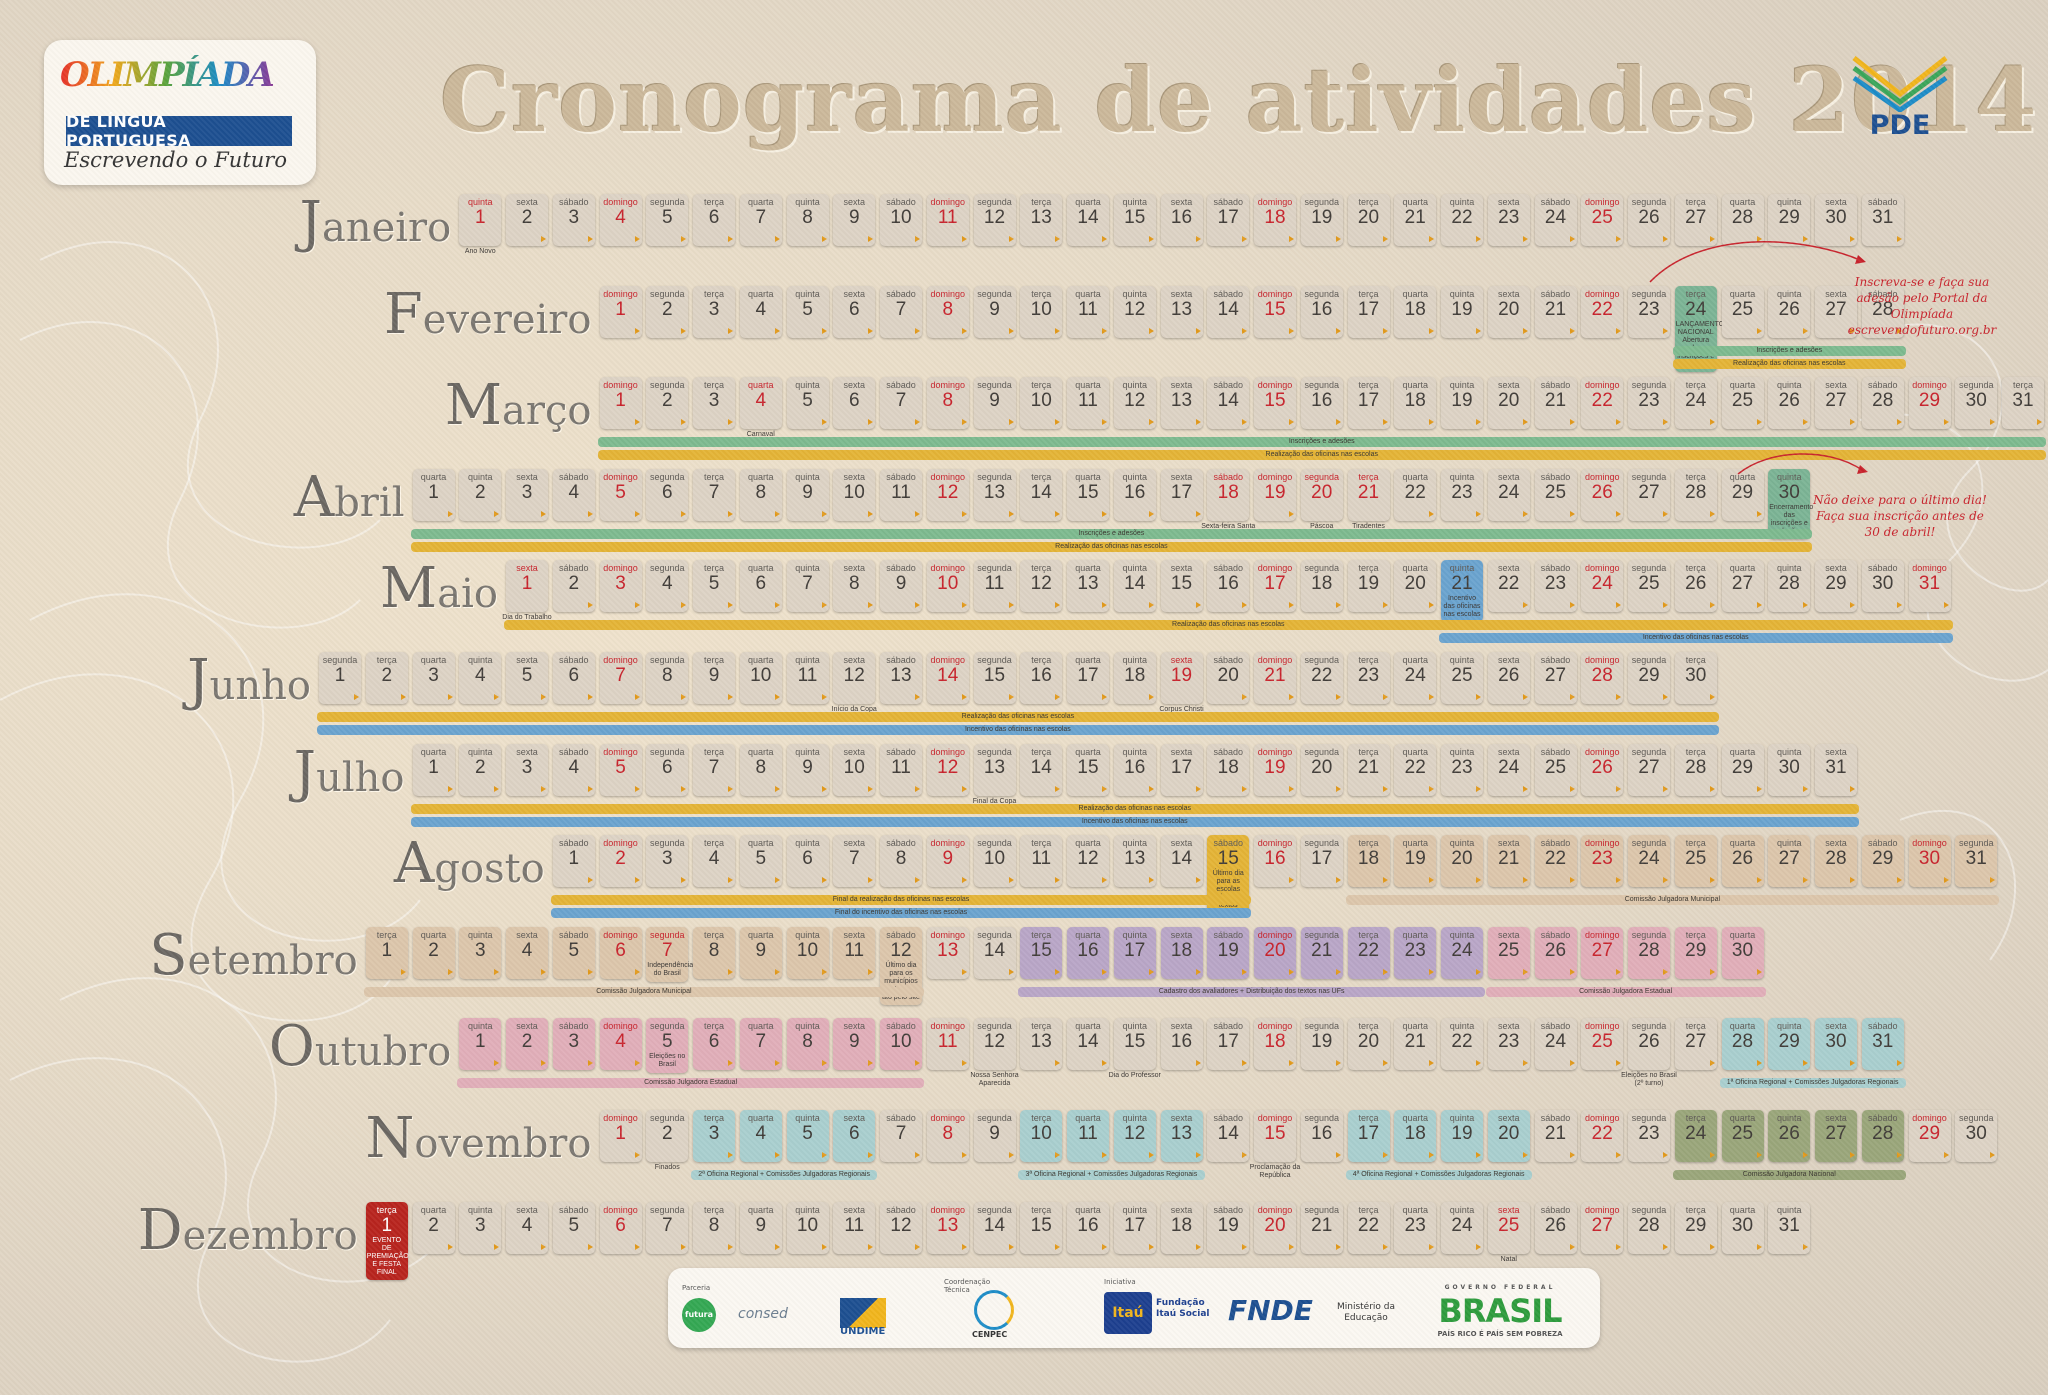 The image size is (2048, 1395). Describe the element at coordinates (947, 403) in the screenshot. I see `day-cell: domingo 8` at that location.